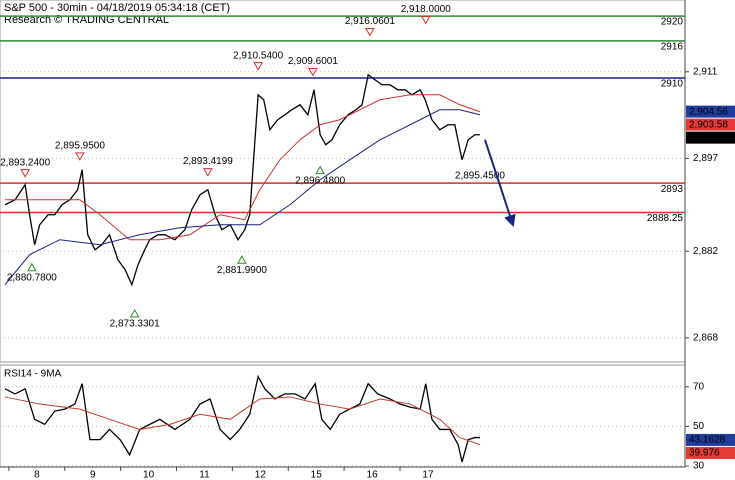 The height and width of the screenshot is (480, 735). What do you see at coordinates (699, 426) in the screenshot?
I see `y-tick-label: 50` at bounding box center [699, 426].